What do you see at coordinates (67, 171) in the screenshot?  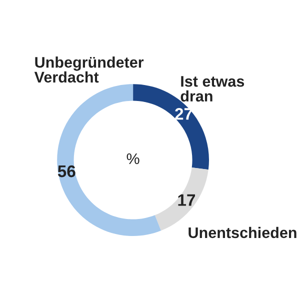 I see `data-label: 56` at bounding box center [67, 171].